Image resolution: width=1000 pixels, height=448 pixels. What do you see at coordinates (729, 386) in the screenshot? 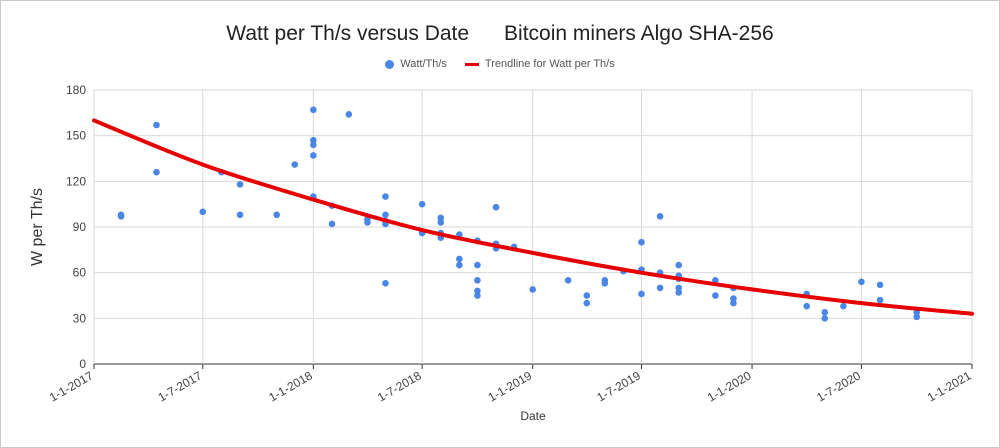
I see `x-tick-label: 1-1-2020` at bounding box center [729, 386].